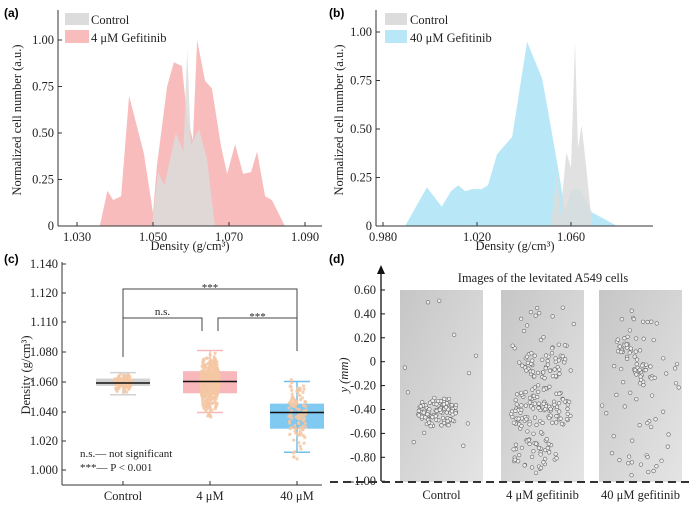 The image size is (693, 510). I want to click on y-tick-label: -0.60, so click(363, 433).